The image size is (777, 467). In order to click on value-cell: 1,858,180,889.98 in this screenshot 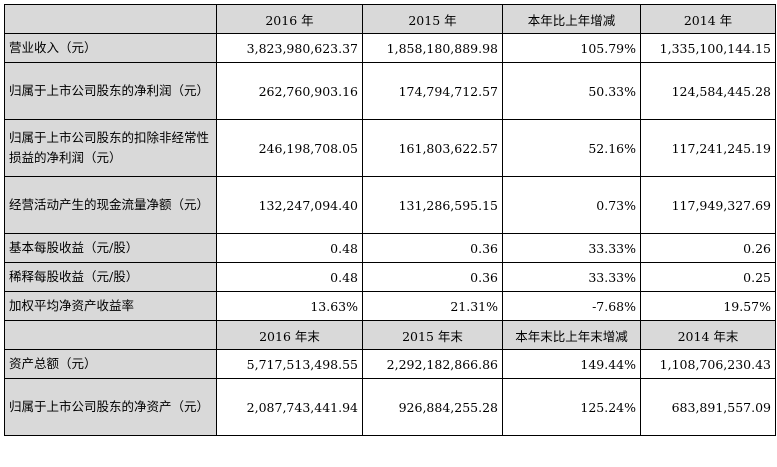, I will do `click(432, 48)`.